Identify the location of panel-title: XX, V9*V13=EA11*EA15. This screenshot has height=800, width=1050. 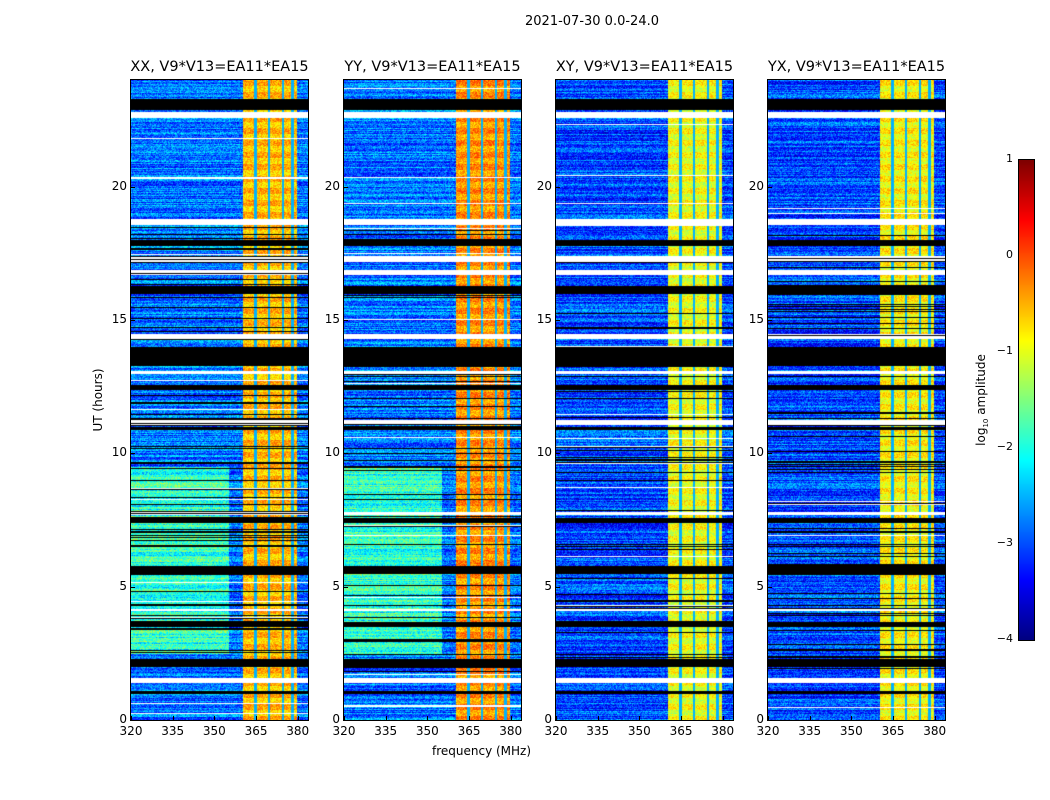
(219, 67).